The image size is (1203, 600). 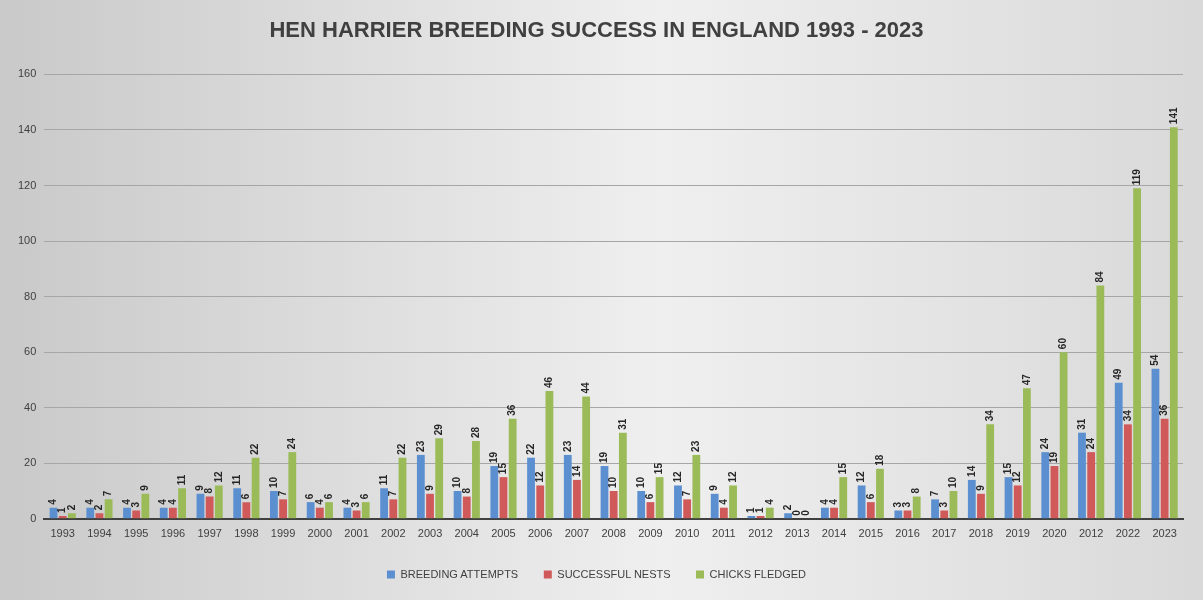 What do you see at coordinates (30, 406) in the screenshot?
I see `y-tick-label: 40` at bounding box center [30, 406].